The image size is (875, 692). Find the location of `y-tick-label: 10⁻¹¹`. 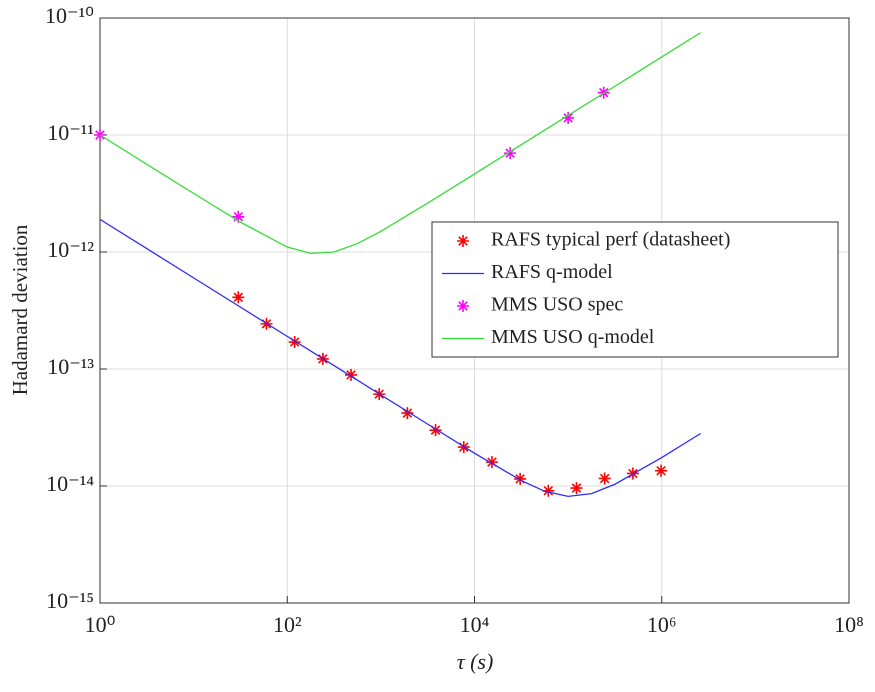

y-tick-label: 10⁻¹¹ is located at coordinates (70, 132).